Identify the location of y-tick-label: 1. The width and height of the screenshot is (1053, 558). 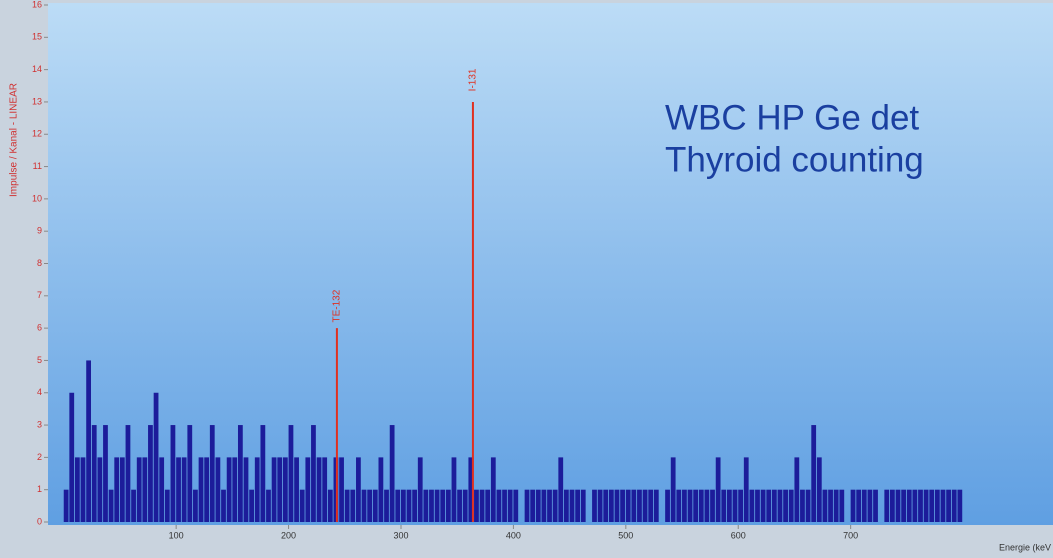
(39, 489).